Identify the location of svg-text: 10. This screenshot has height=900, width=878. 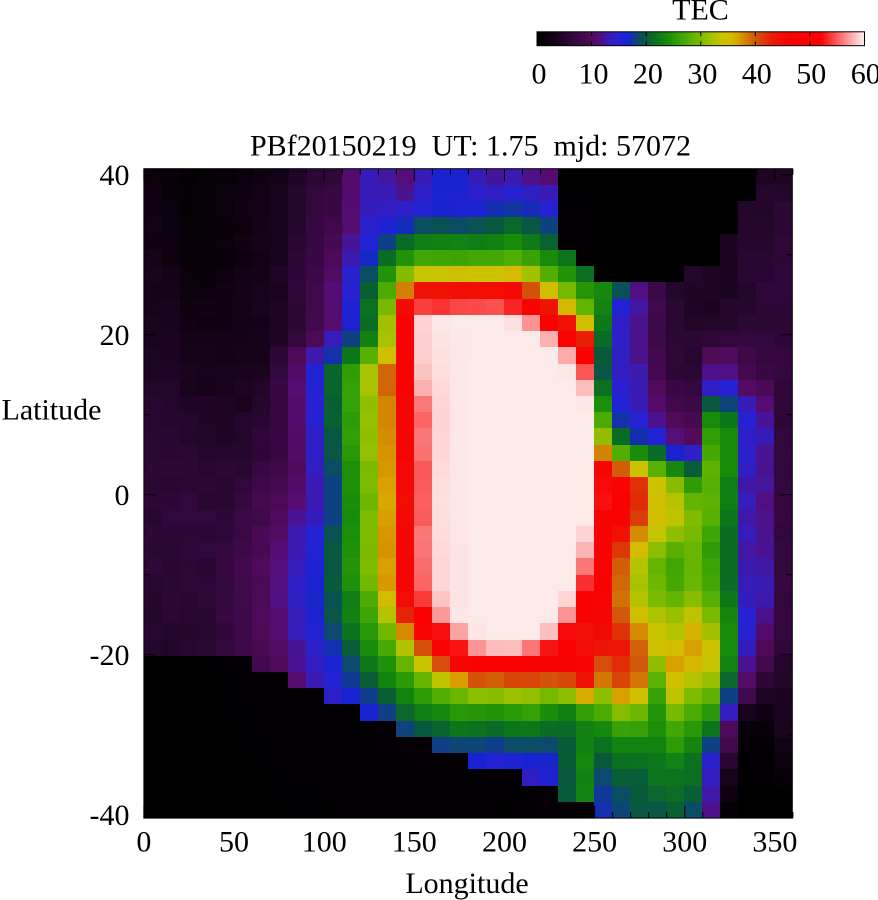
(594, 74).